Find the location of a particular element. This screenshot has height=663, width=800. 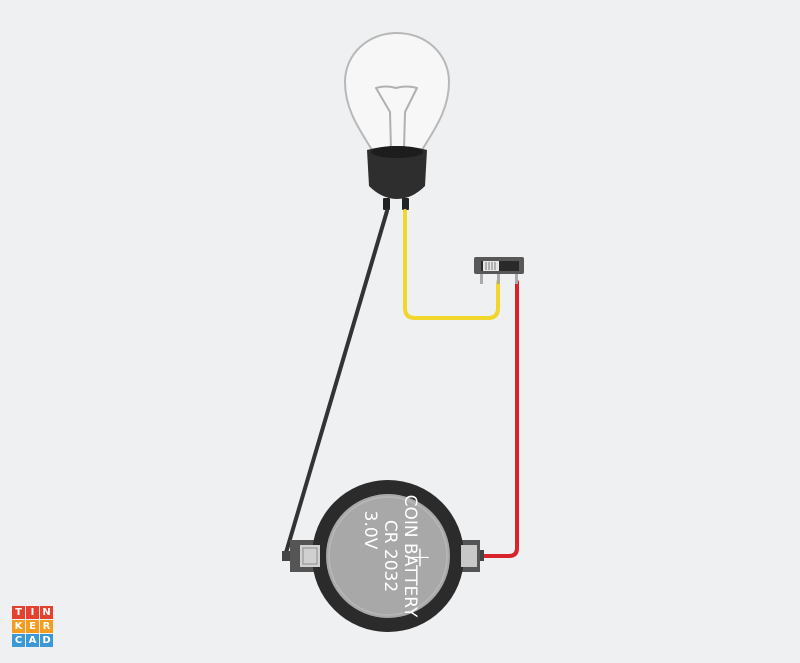

bulb-base is located at coordinates (397, 172).